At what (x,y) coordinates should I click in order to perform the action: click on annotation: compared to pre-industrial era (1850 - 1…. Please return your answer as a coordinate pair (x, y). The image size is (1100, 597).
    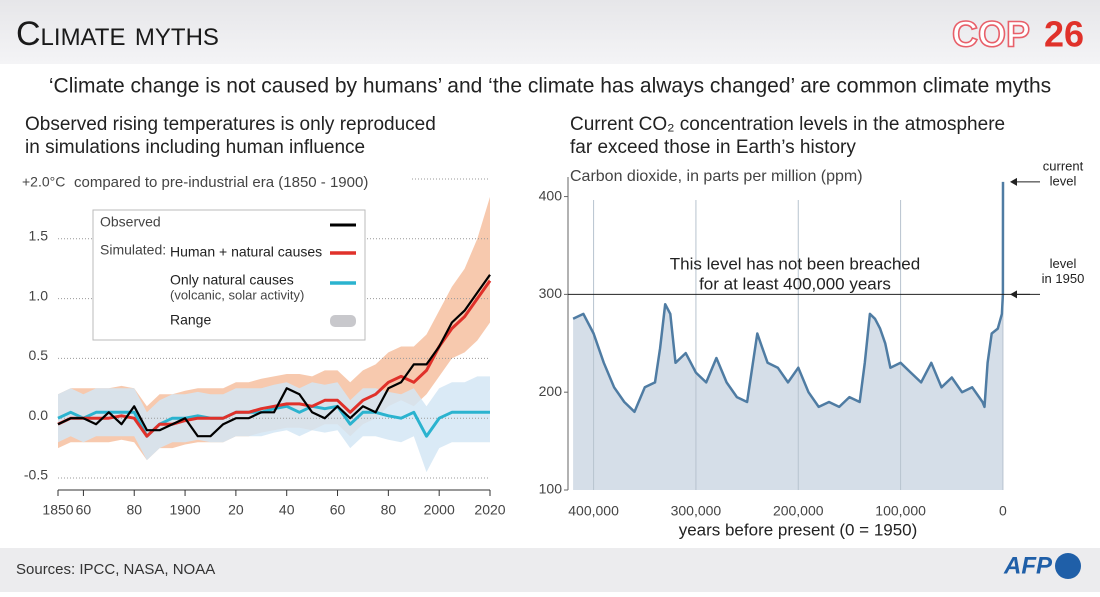
    Looking at the image, I should click on (221, 182).